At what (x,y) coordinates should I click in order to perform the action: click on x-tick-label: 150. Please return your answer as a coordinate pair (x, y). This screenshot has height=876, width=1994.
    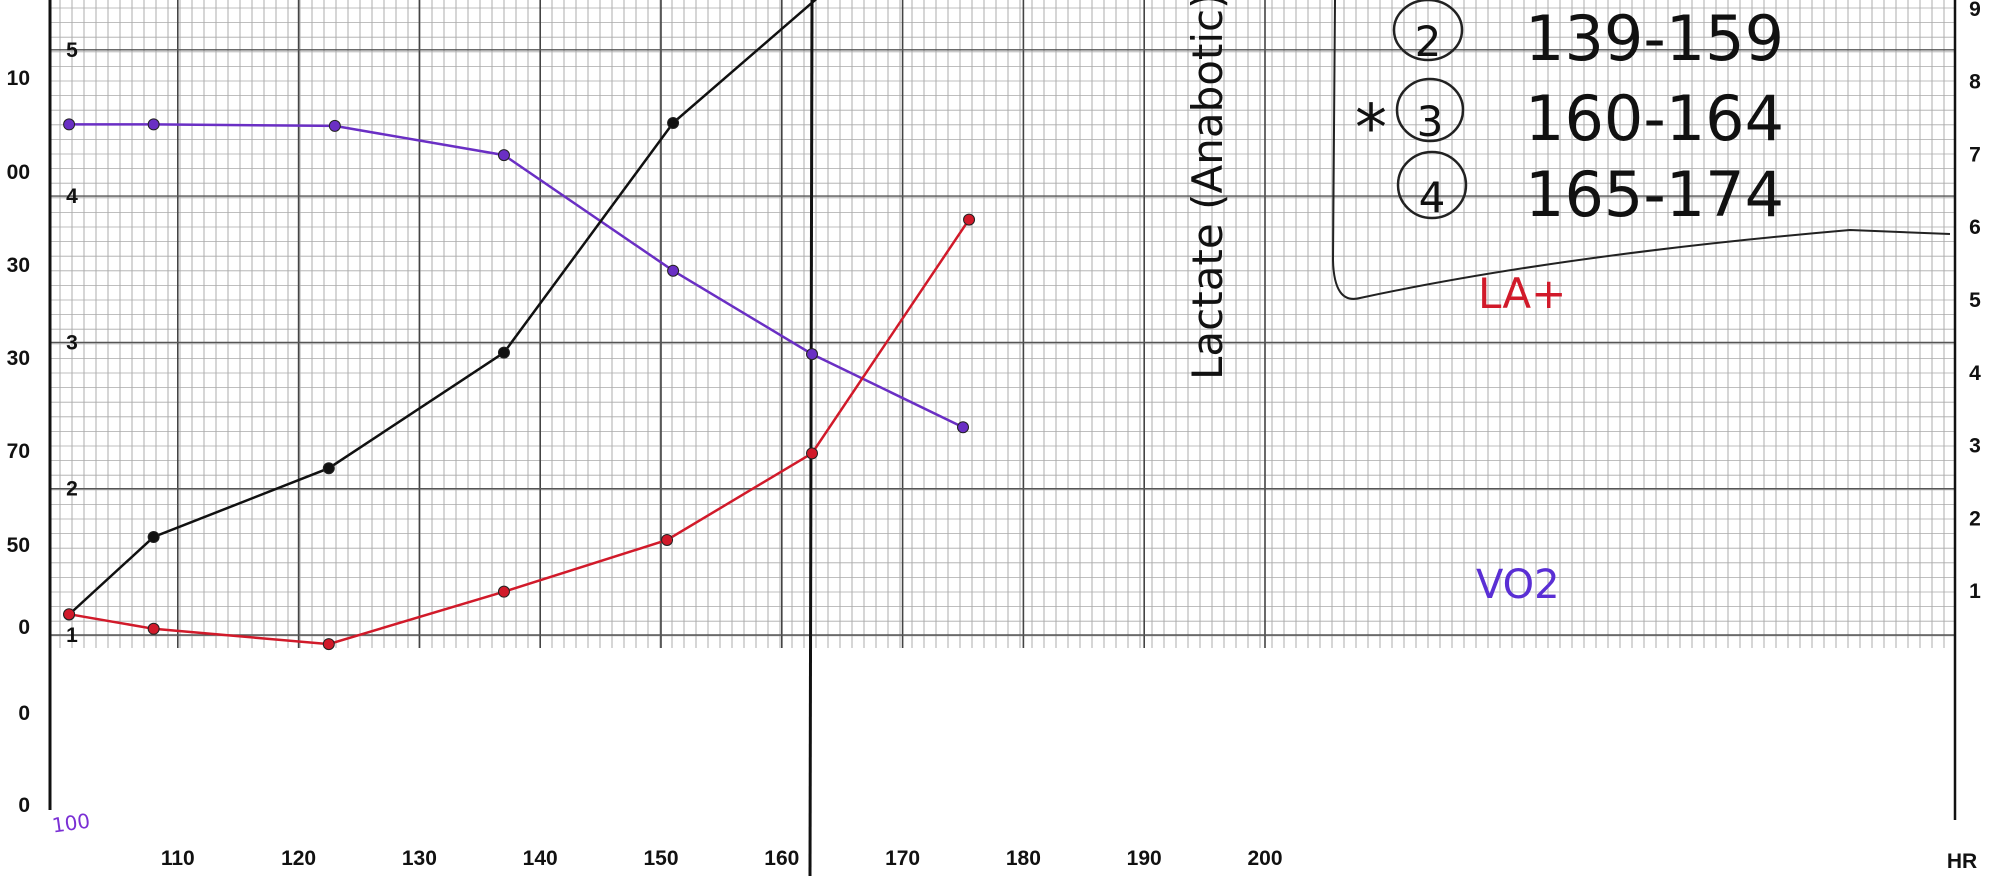
    Looking at the image, I should click on (660, 858).